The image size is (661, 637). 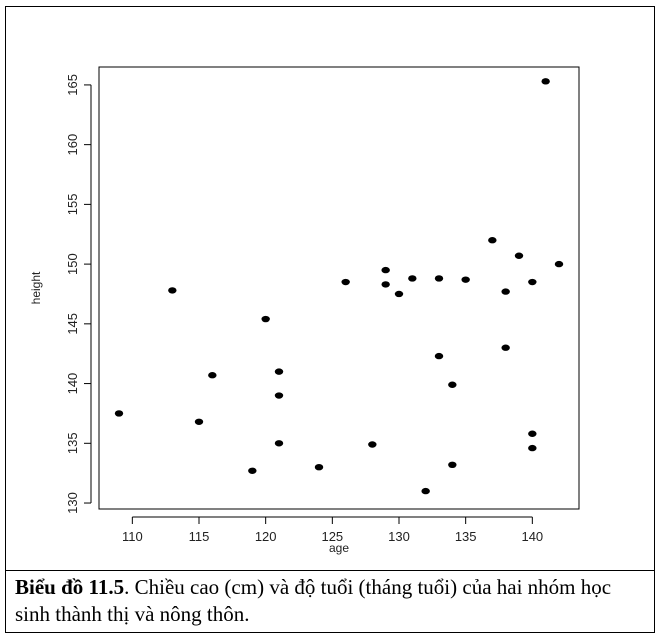 I want to click on y-tick-label: 160, so click(x=72, y=145).